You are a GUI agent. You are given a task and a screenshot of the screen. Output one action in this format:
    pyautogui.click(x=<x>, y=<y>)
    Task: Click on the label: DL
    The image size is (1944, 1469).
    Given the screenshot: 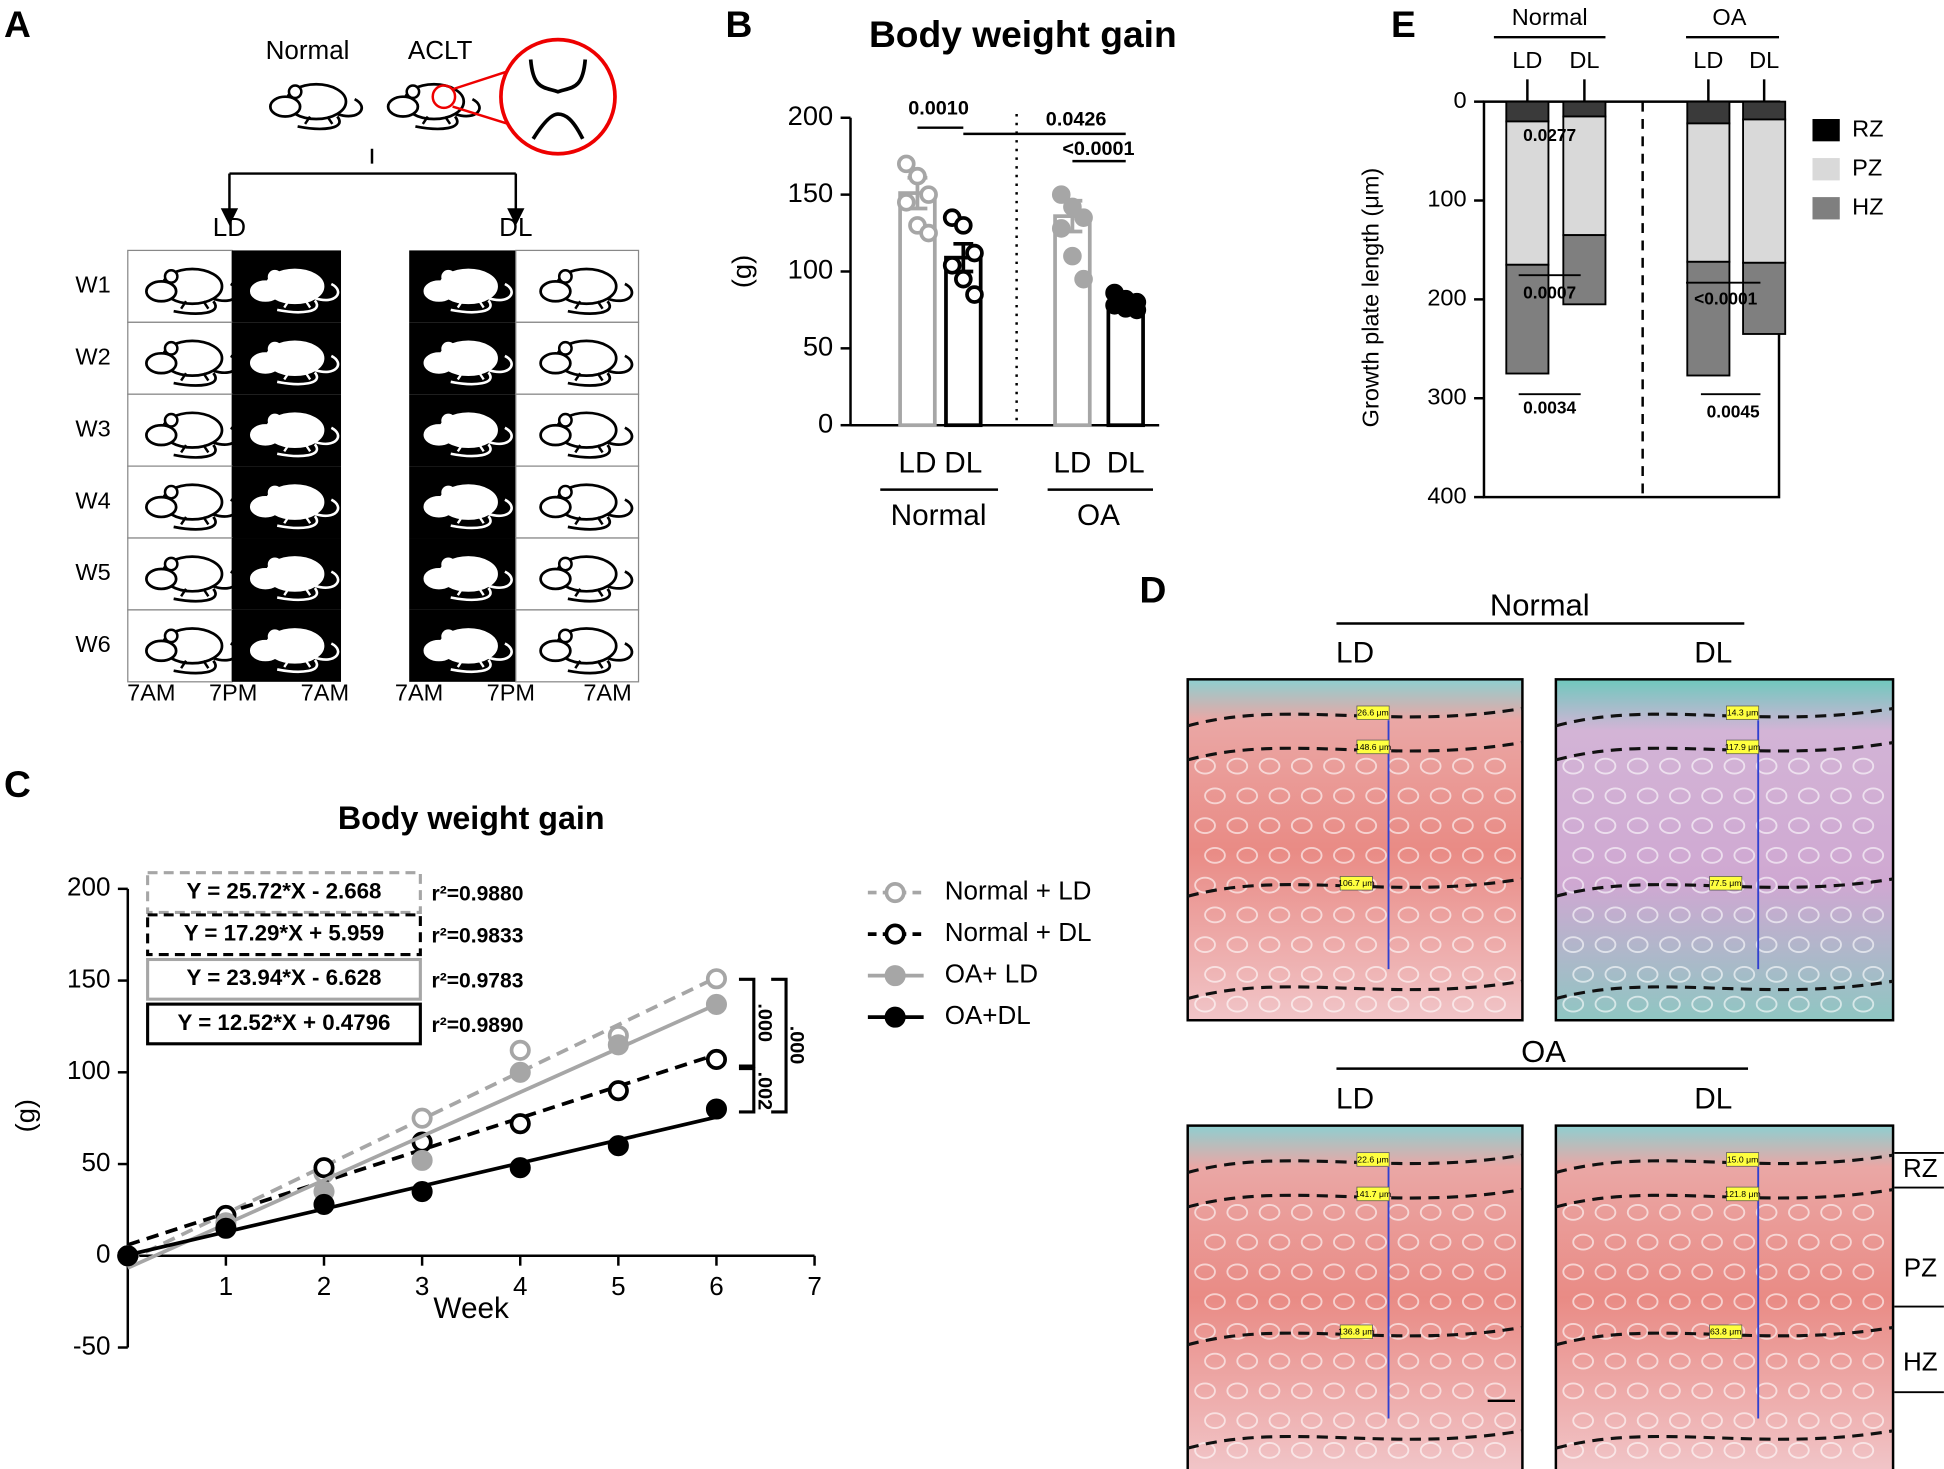 What is the action you would take?
    pyautogui.click(x=515, y=227)
    